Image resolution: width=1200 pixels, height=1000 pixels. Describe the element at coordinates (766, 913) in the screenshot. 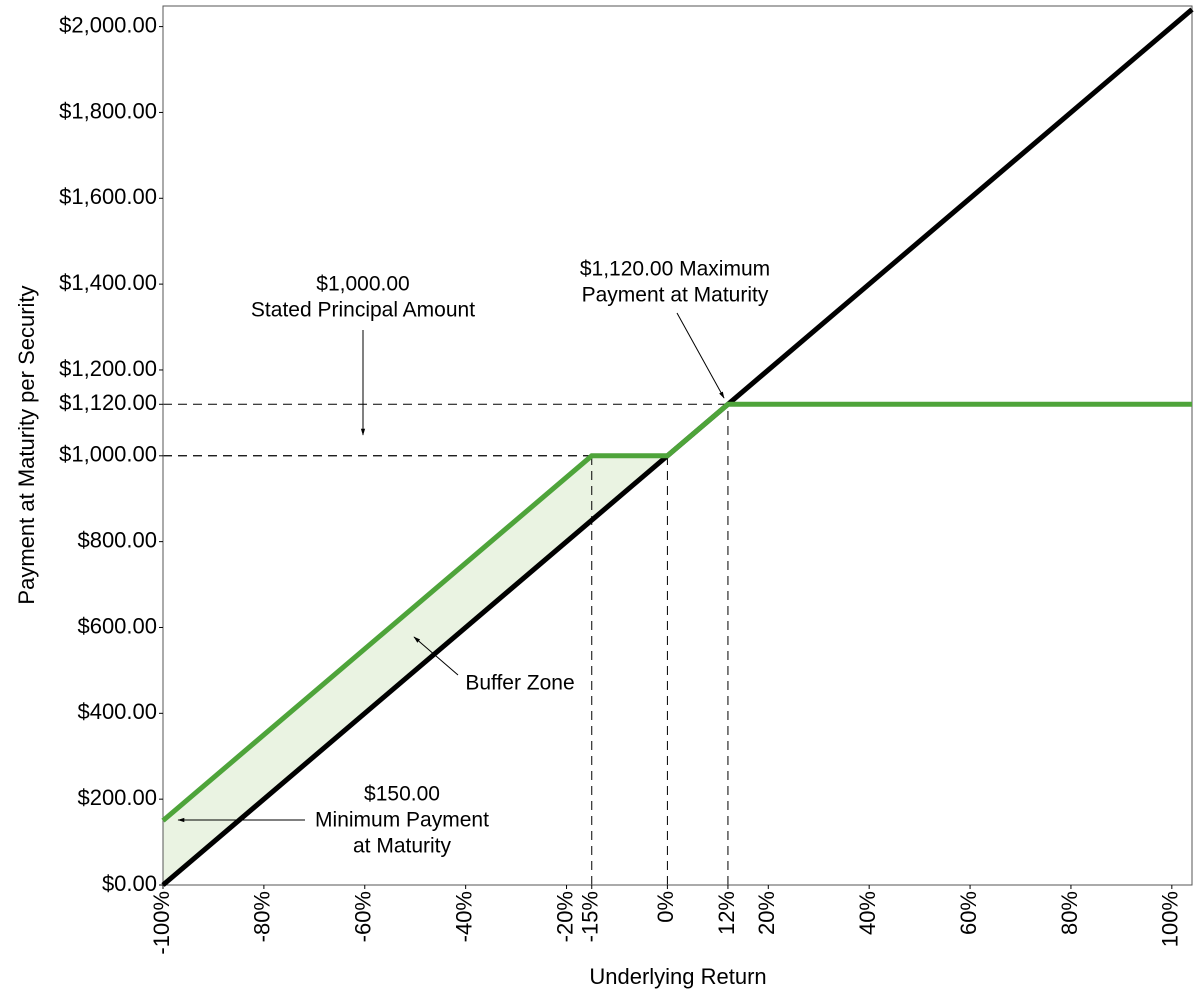

I see `x-tick-label: 20%` at that location.